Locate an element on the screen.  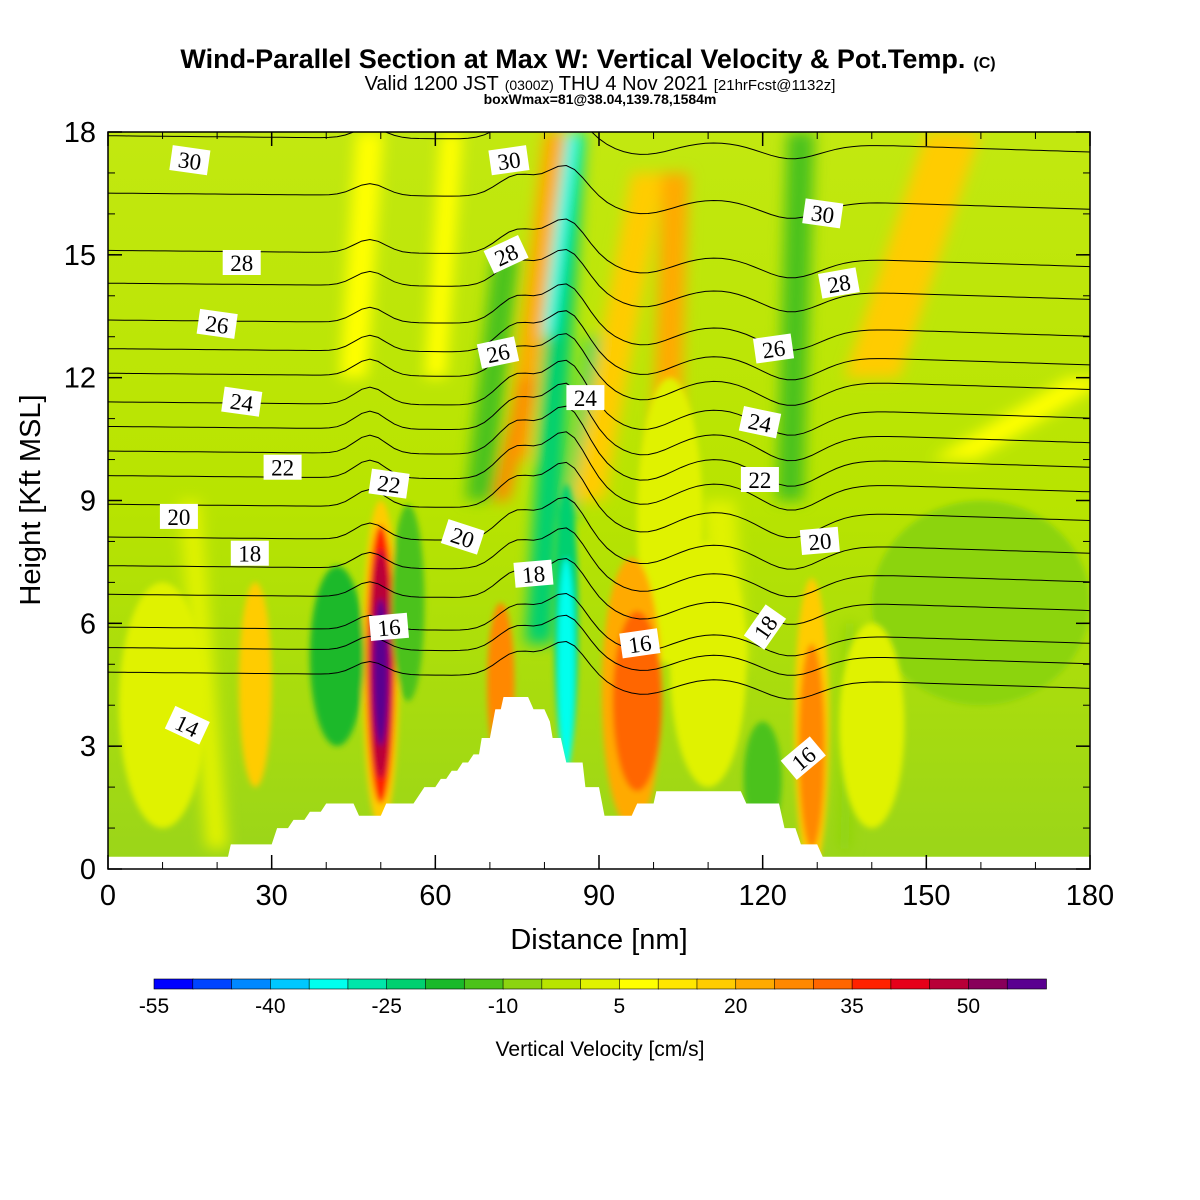
contour-label-text: 20 is located at coordinates (178, 517).